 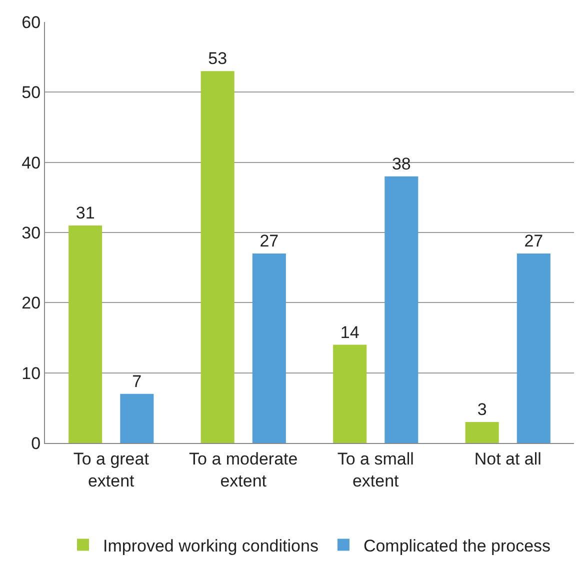 What do you see at coordinates (457, 546) in the screenshot?
I see `legend-label: Complicated the process` at bounding box center [457, 546].